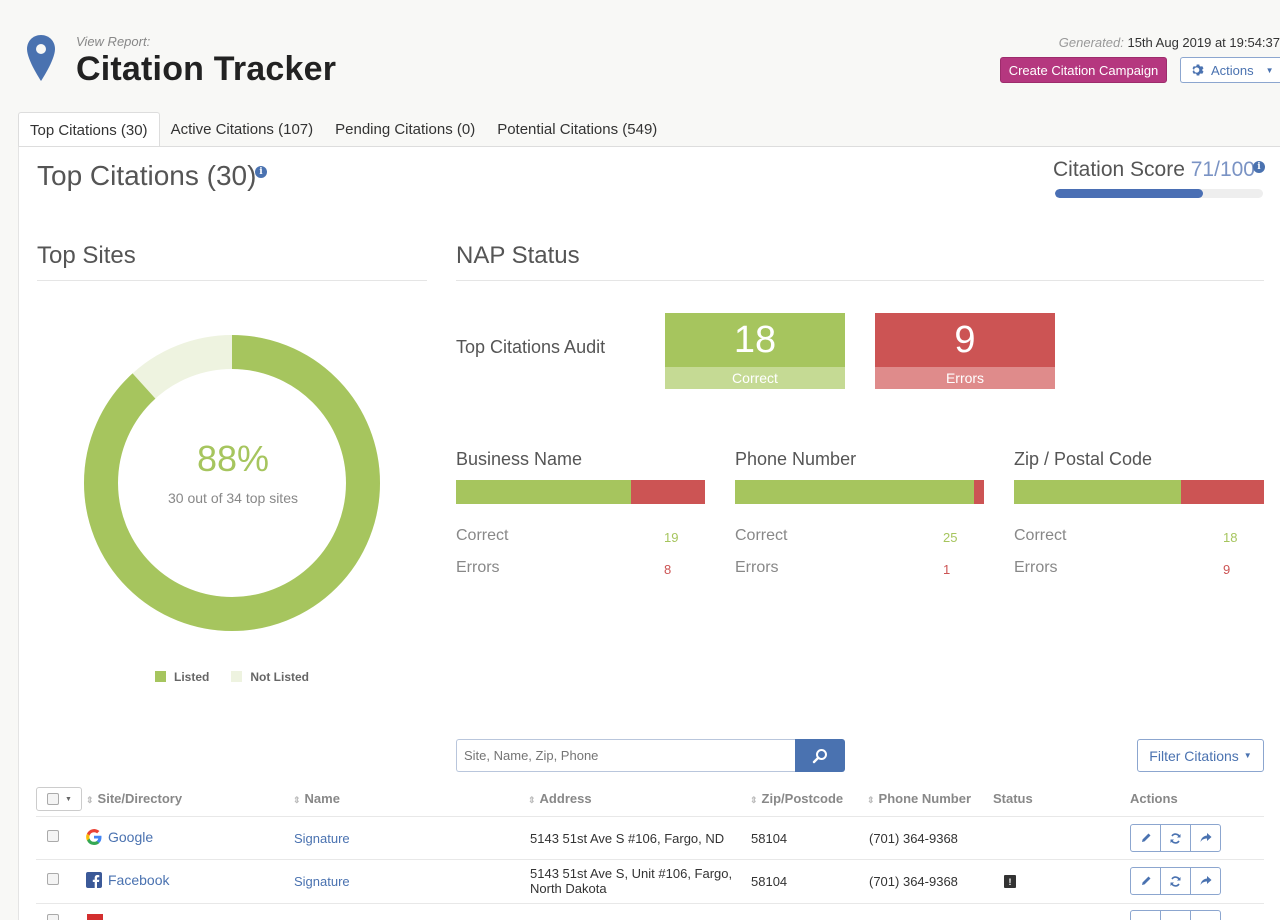 This screenshot has height=920, width=1280. I want to click on legend-not-listed-swatch, so click(237, 676).